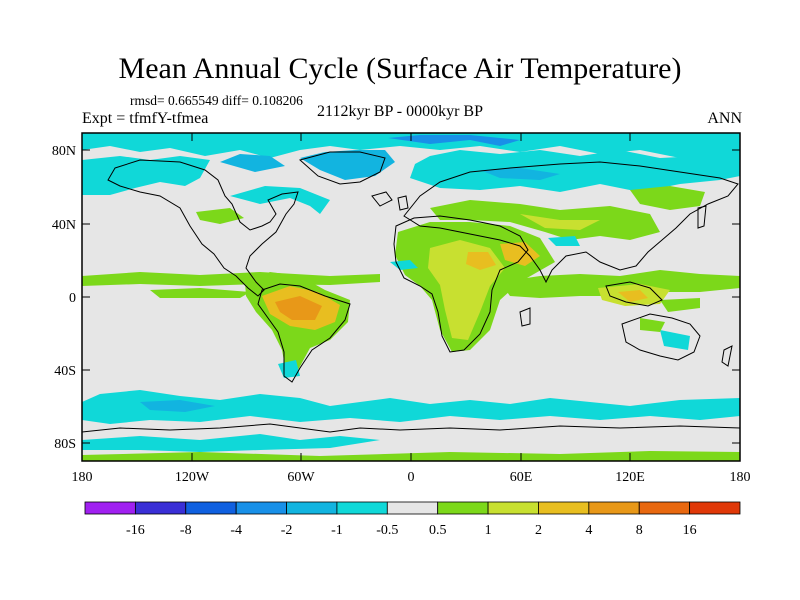 The height and width of the screenshot is (600, 800). What do you see at coordinates (411, 428) in the screenshot?
I see `antarctica-coast` at bounding box center [411, 428].